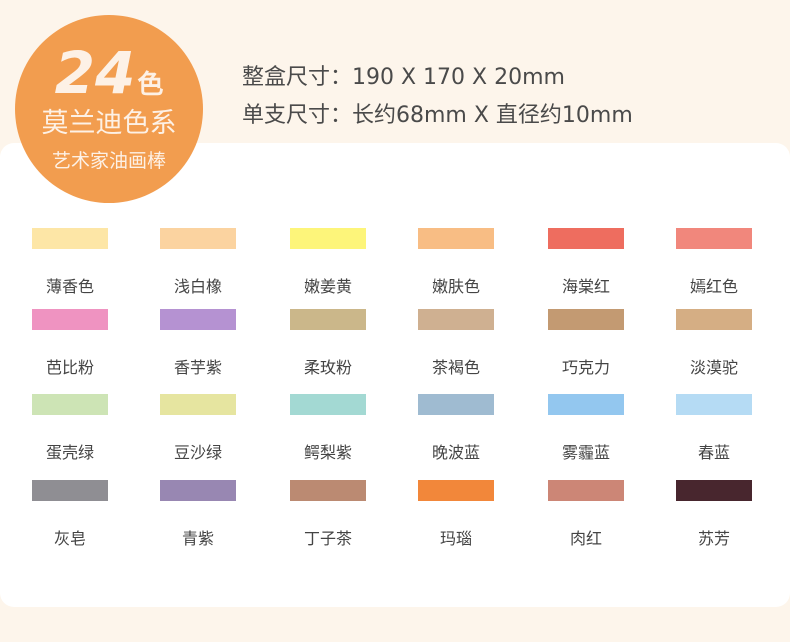 Image resolution: width=790 pixels, height=642 pixels. What do you see at coordinates (456, 343) in the screenshot?
I see `color-item: 茶褐色` at bounding box center [456, 343].